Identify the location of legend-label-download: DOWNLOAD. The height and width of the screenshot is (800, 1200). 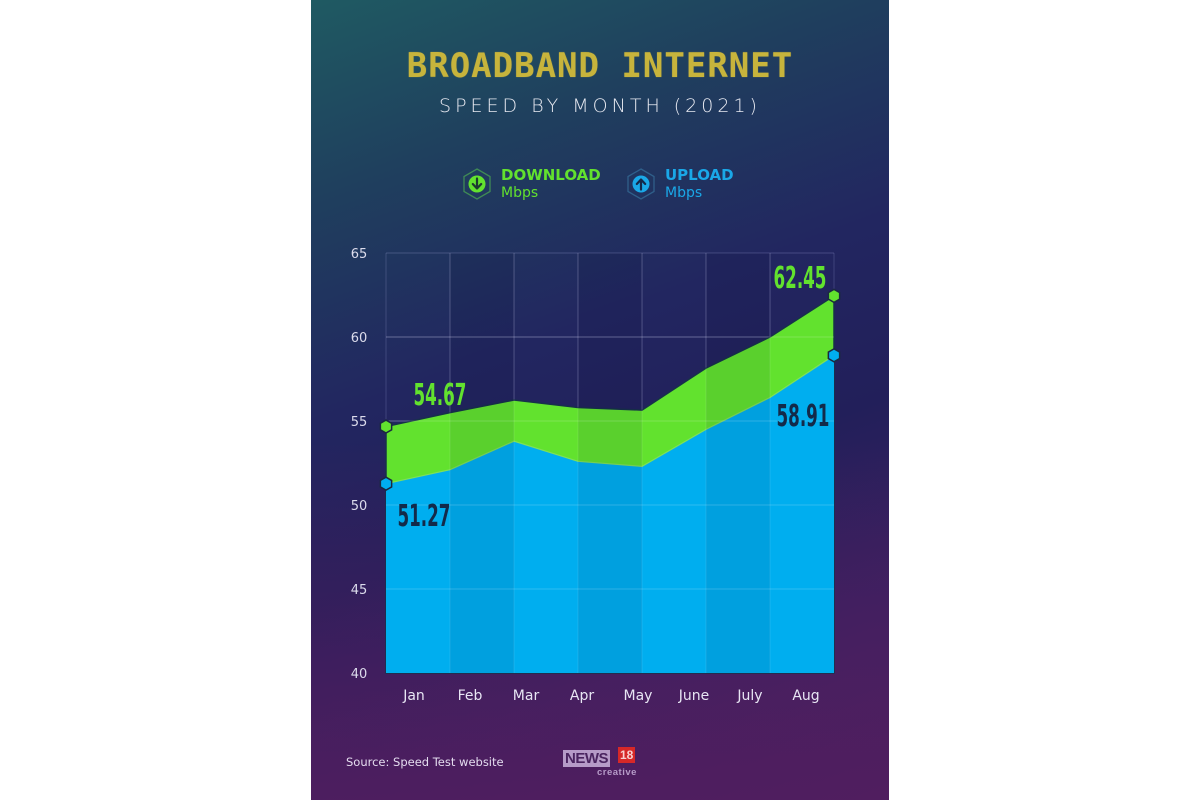
(551, 175).